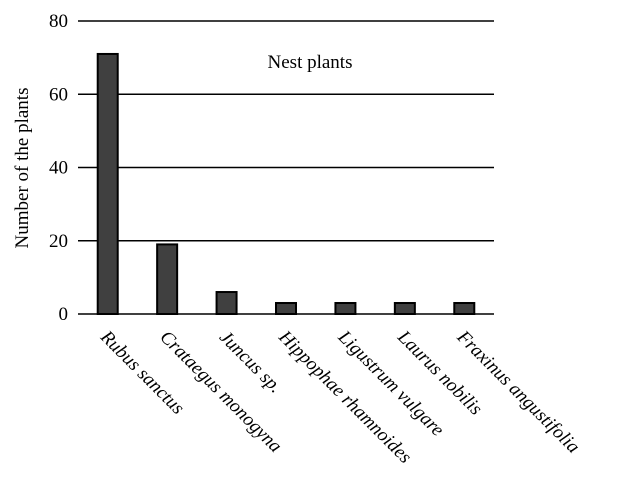 The image size is (623, 496). Describe the element at coordinates (58, 241) in the screenshot. I see `y-tick-label: 20` at that location.